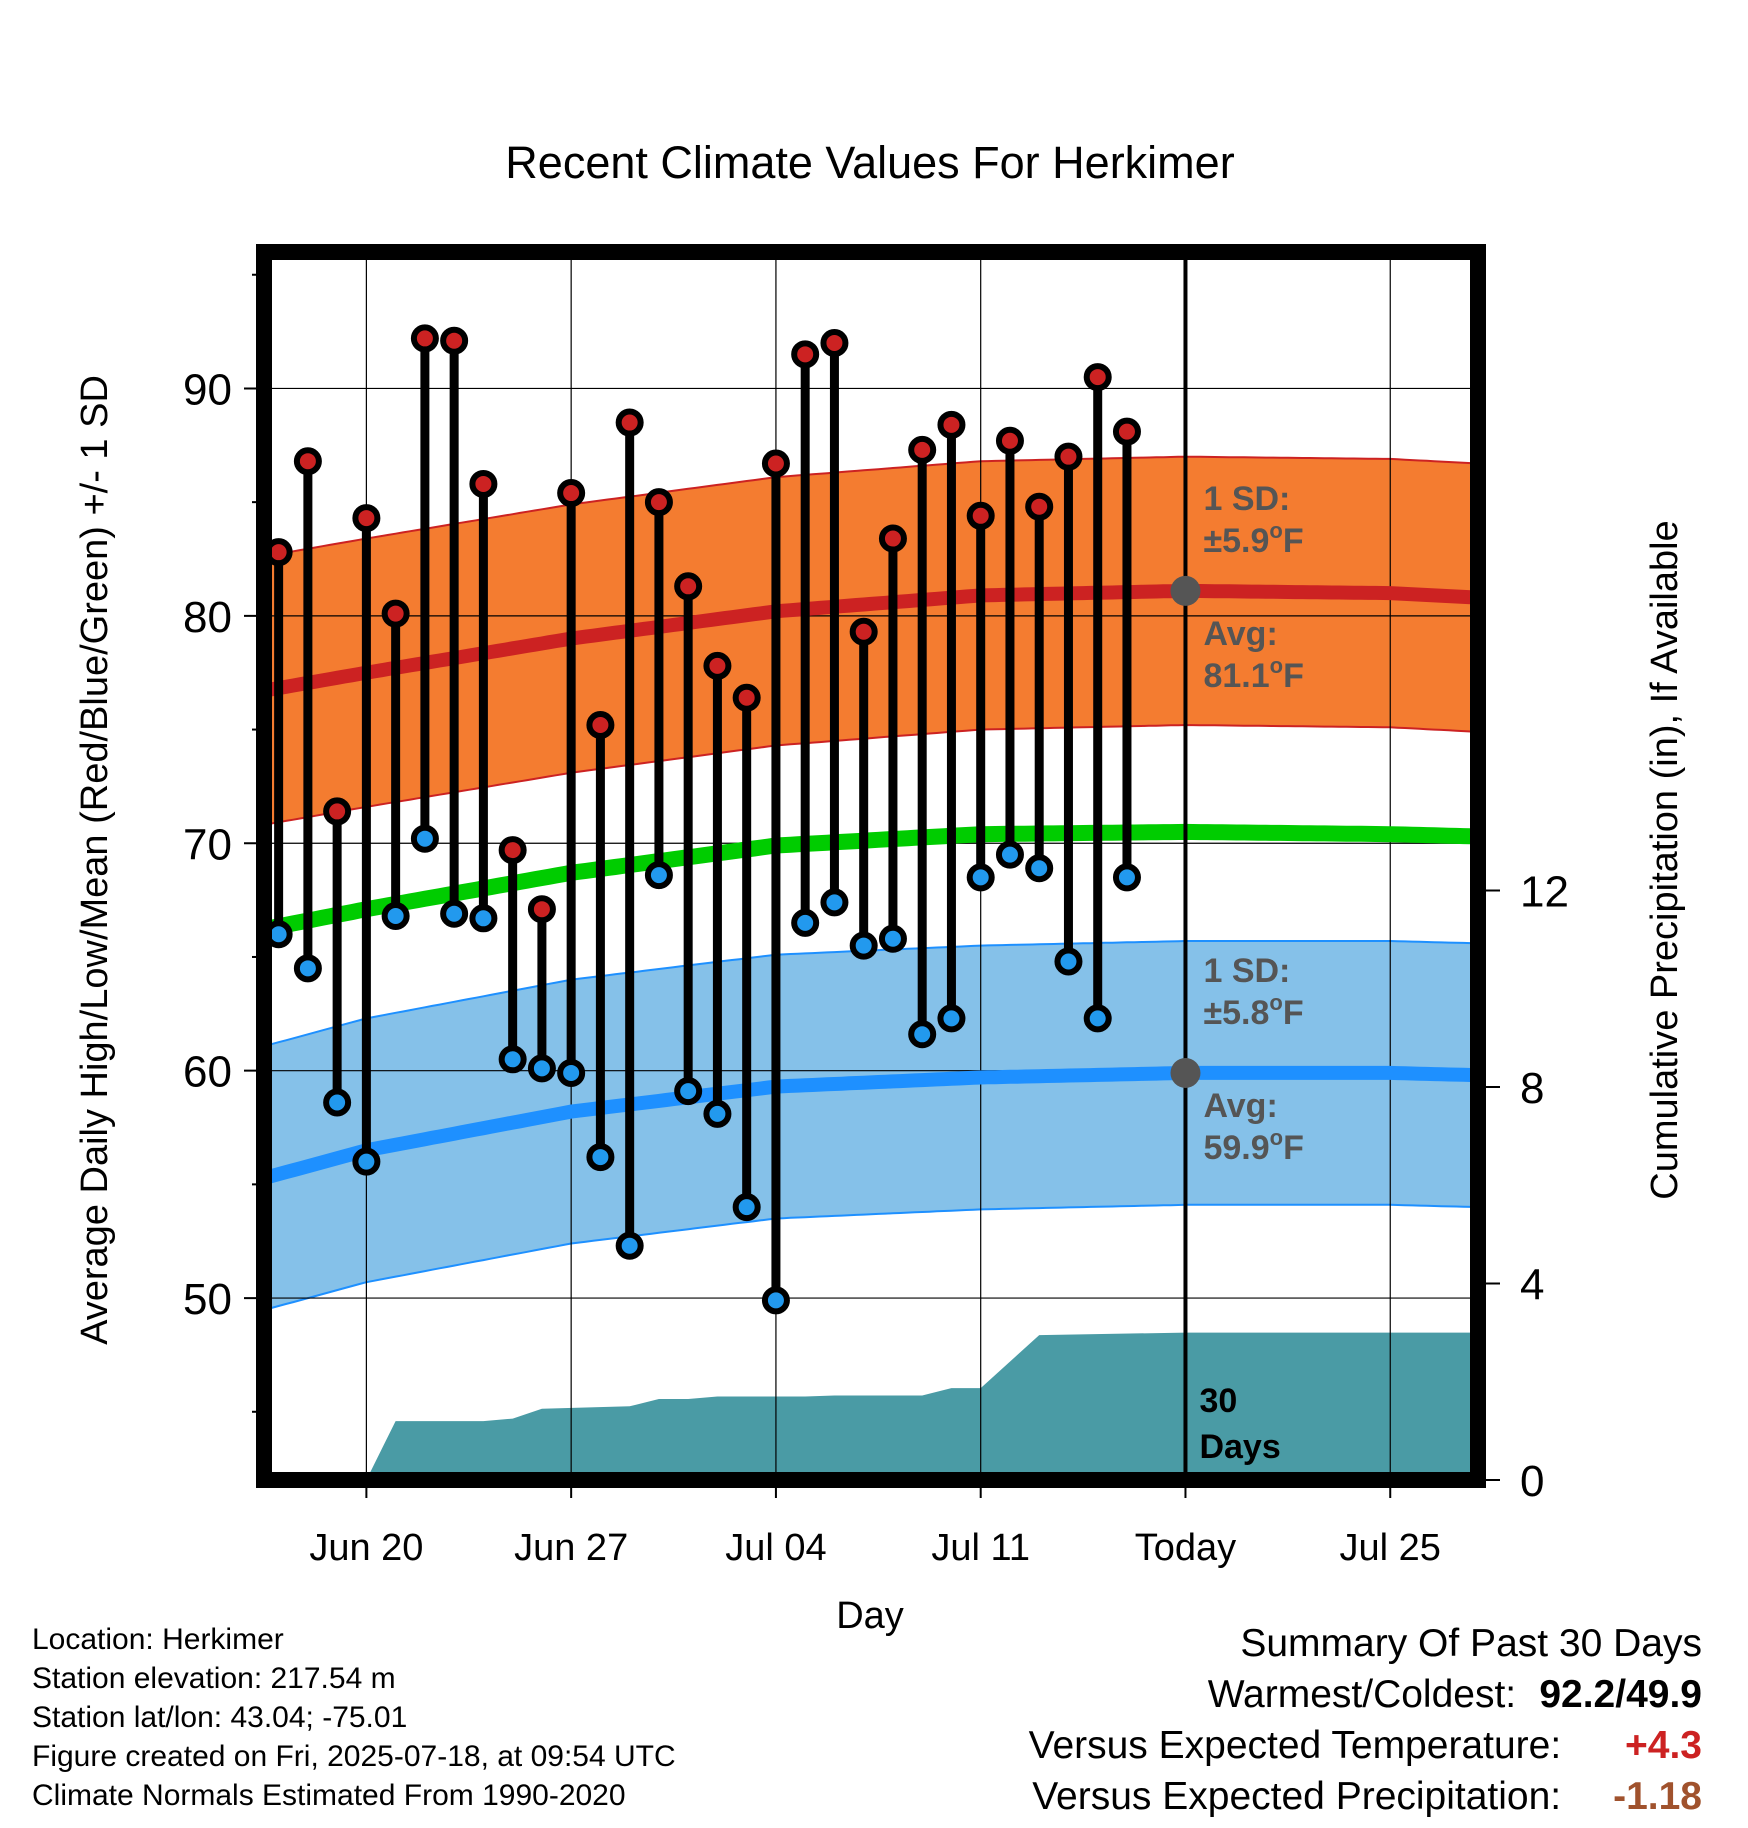 This screenshot has width=1748, height=1828. Describe the element at coordinates (1253, 674) in the screenshot. I see `high-avg-value: 81.1oF` at that location.